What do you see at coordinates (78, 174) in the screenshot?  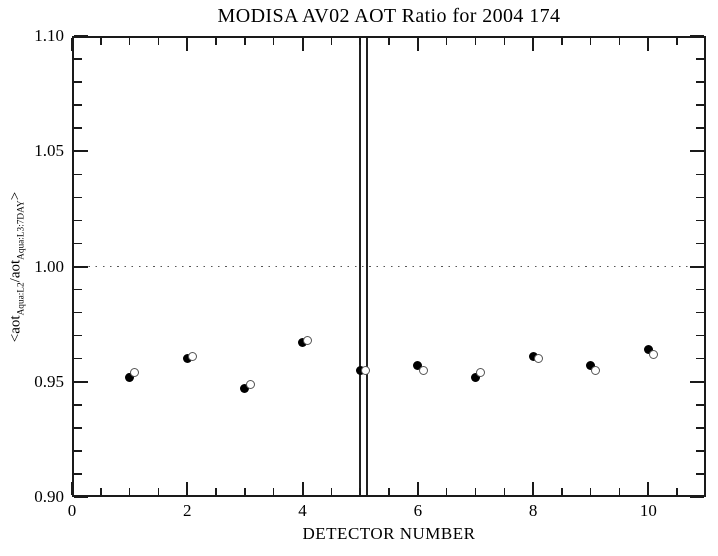 I see `y-minor-tick-1.04` at bounding box center [78, 174].